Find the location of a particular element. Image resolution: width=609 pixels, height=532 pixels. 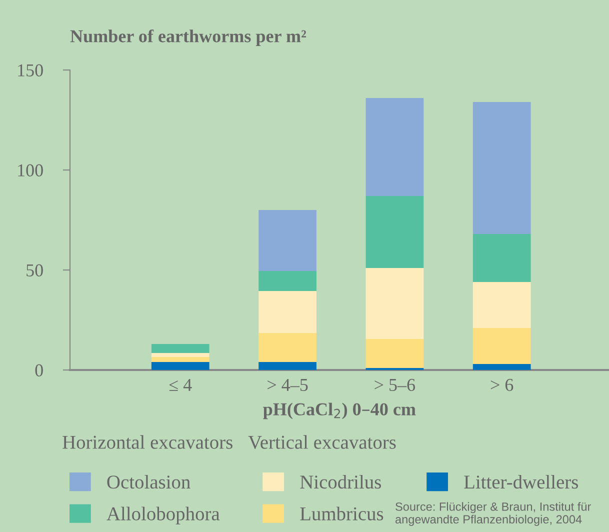

text: Vertical excavators is located at coordinates (322, 442).